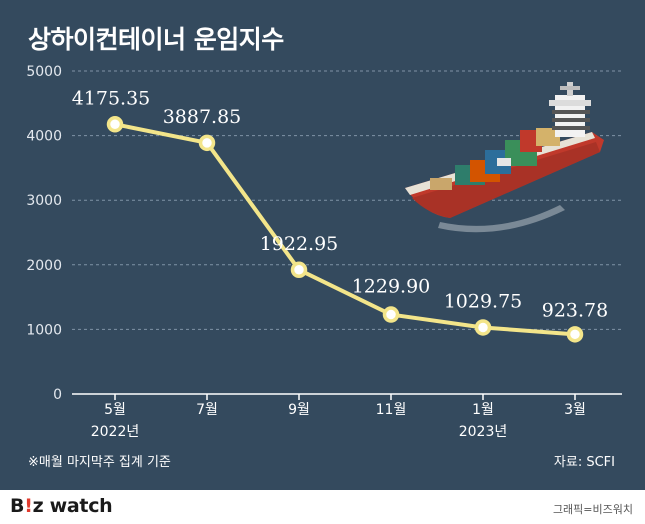 The height and width of the screenshot is (524, 645). I want to click on logo-letter-b: B, so click(17, 506).